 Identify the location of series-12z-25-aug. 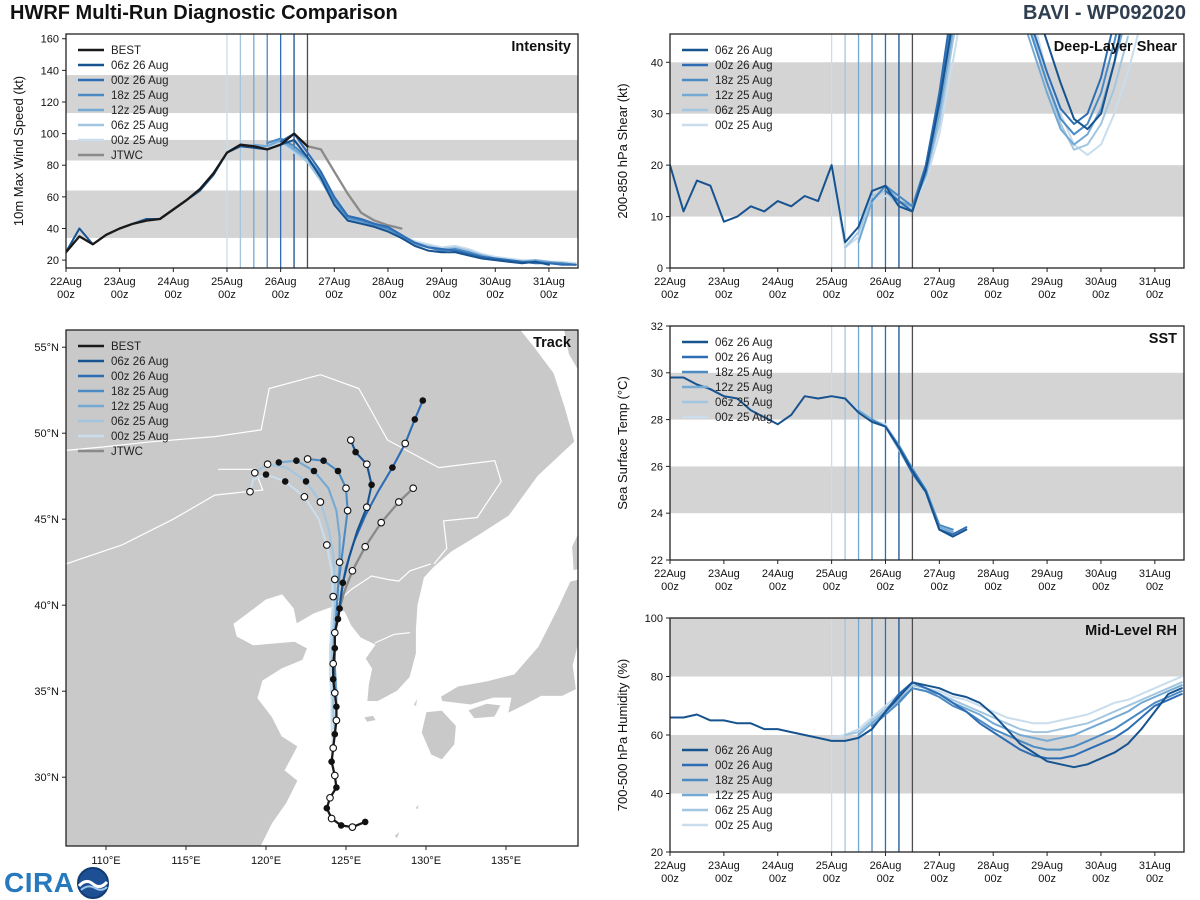
(990, 139).